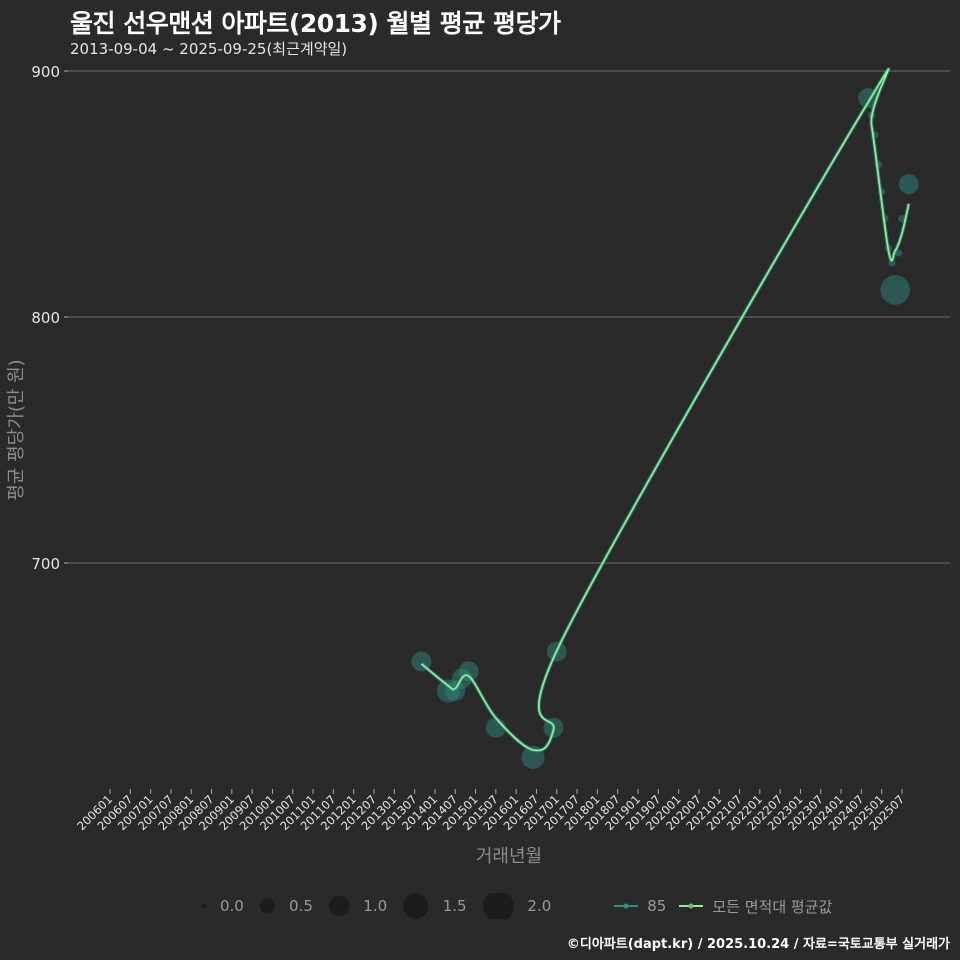 The image size is (960, 960). Describe the element at coordinates (209, 49) in the screenshot. I see `chart-subtitle: 2013-09-04 ~ 2025-09-25(최근계약일)` at that location.